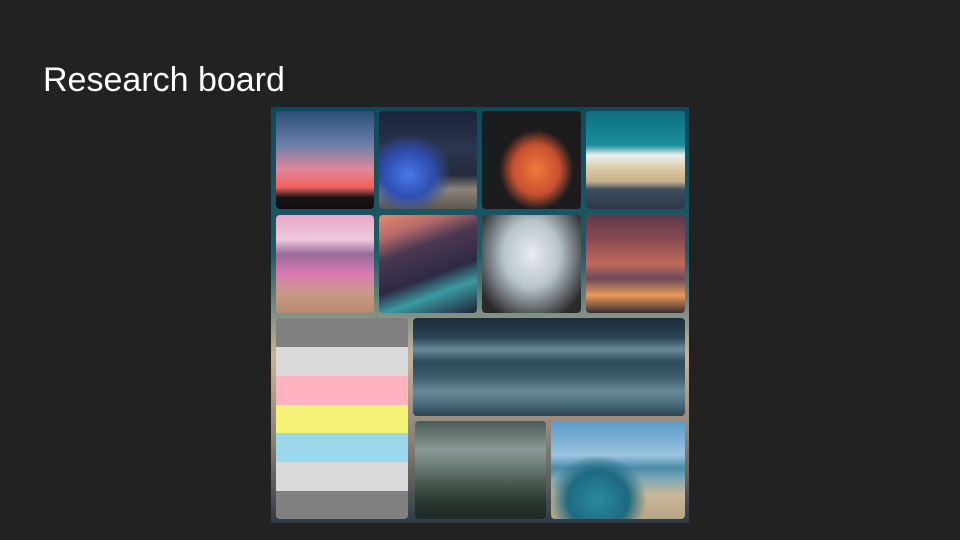 The height and width of the screenshot is (540, 960). What do you see at coordinates (164, 80) in the screenshot?
I see `slide-title: Research board` at bounding box center [164, 80].